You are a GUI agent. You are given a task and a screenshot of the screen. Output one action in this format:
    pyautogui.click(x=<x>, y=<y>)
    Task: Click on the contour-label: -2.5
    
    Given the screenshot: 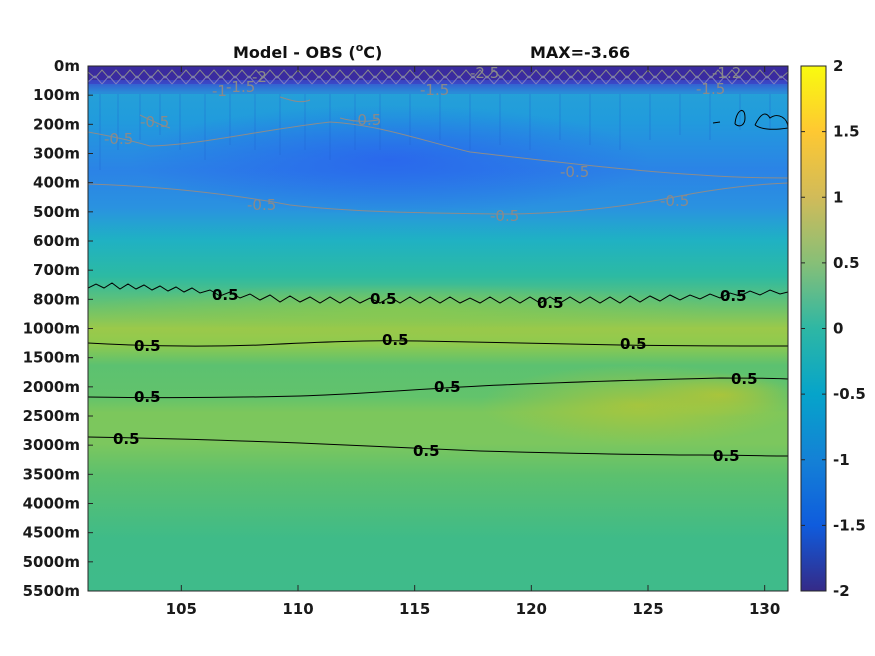 What is the action you would take?
    pyautogui.click(x=484, y=73)
    